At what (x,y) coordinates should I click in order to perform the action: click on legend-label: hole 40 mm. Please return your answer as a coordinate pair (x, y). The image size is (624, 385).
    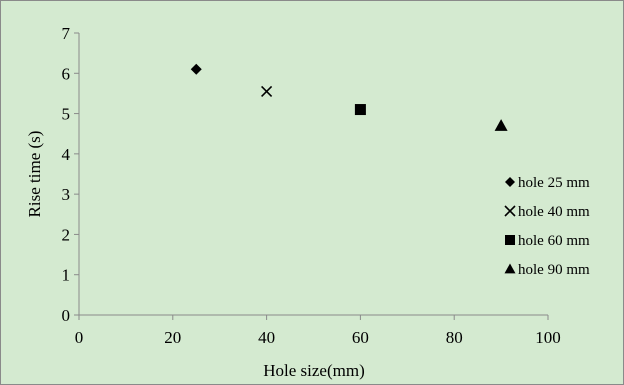
    Looking at the image, I should click on (554, 212).